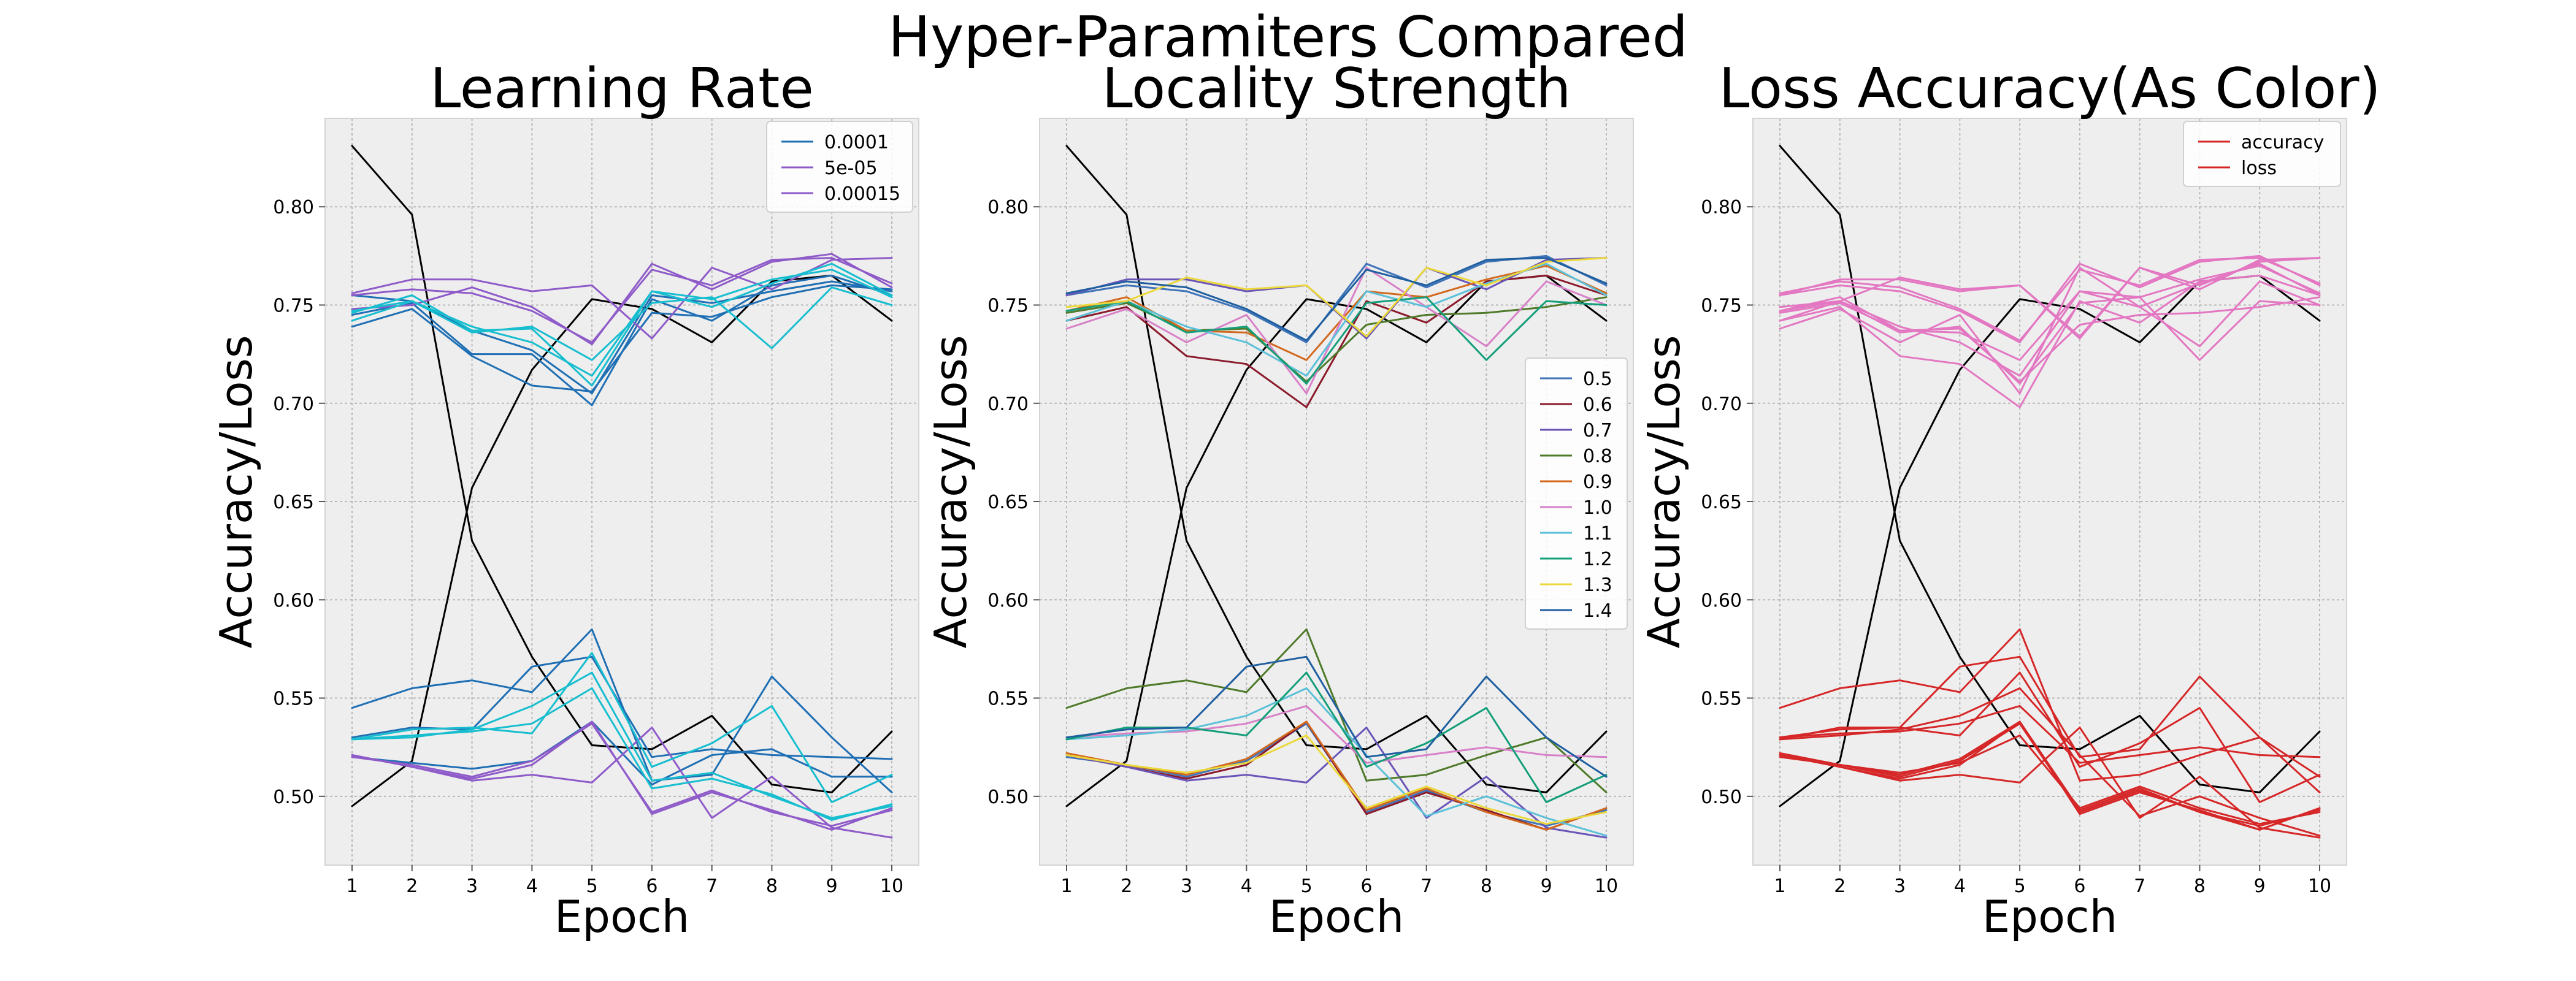 This screenshot has height=981, width=2576. I want to click on legend: 0.0001 5e-05 0.00015, so click(839, 167).